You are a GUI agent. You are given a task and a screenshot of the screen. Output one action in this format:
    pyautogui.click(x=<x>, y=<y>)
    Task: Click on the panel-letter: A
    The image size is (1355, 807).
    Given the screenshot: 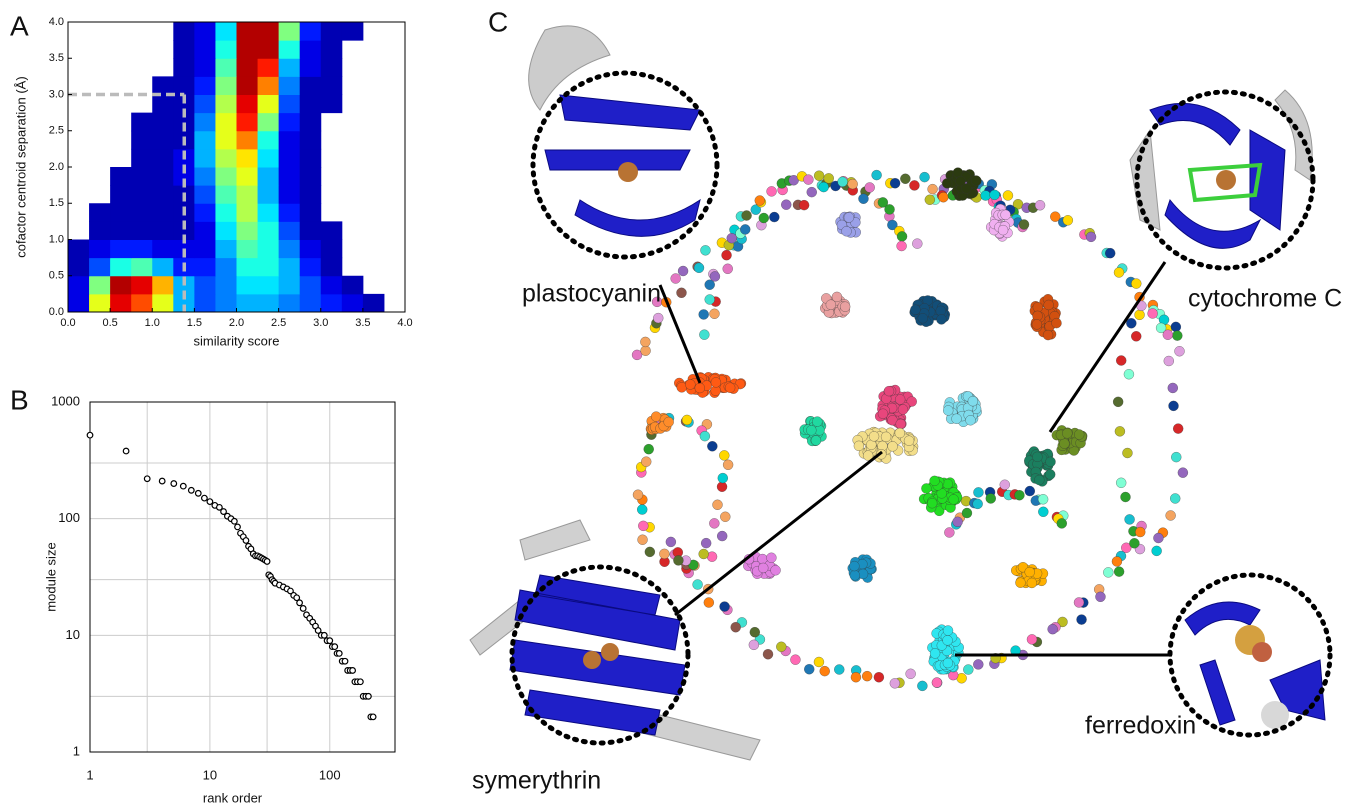 What is the action you would take?
    pyautogui.click(x=19, y=25)
    